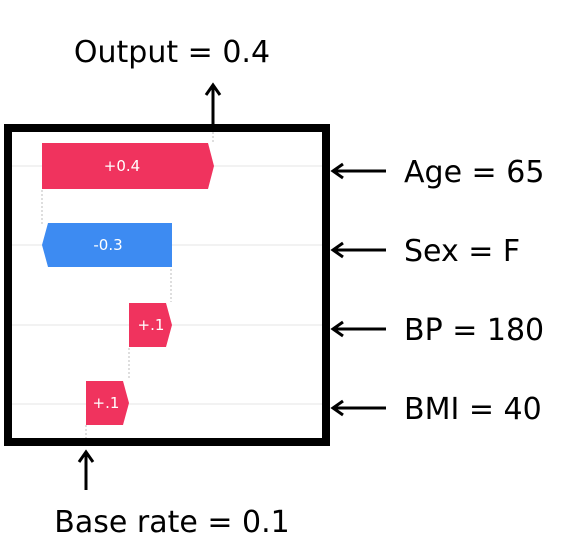 The height and width of the screenshot is (556, 576). What do you see at coordinates (474, 330) in the screenshot?
I see `feature-label-bp: BP = 180` at bounding box center [474, 330].